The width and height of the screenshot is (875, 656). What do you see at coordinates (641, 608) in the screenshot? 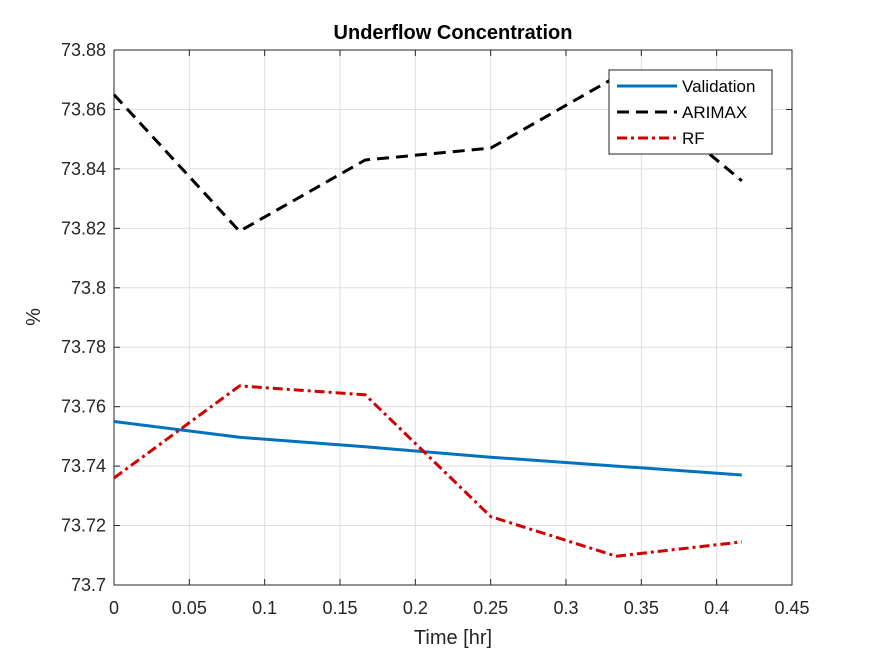
I see `x-tick-label: 0.35` at bounding box center [641, 608].